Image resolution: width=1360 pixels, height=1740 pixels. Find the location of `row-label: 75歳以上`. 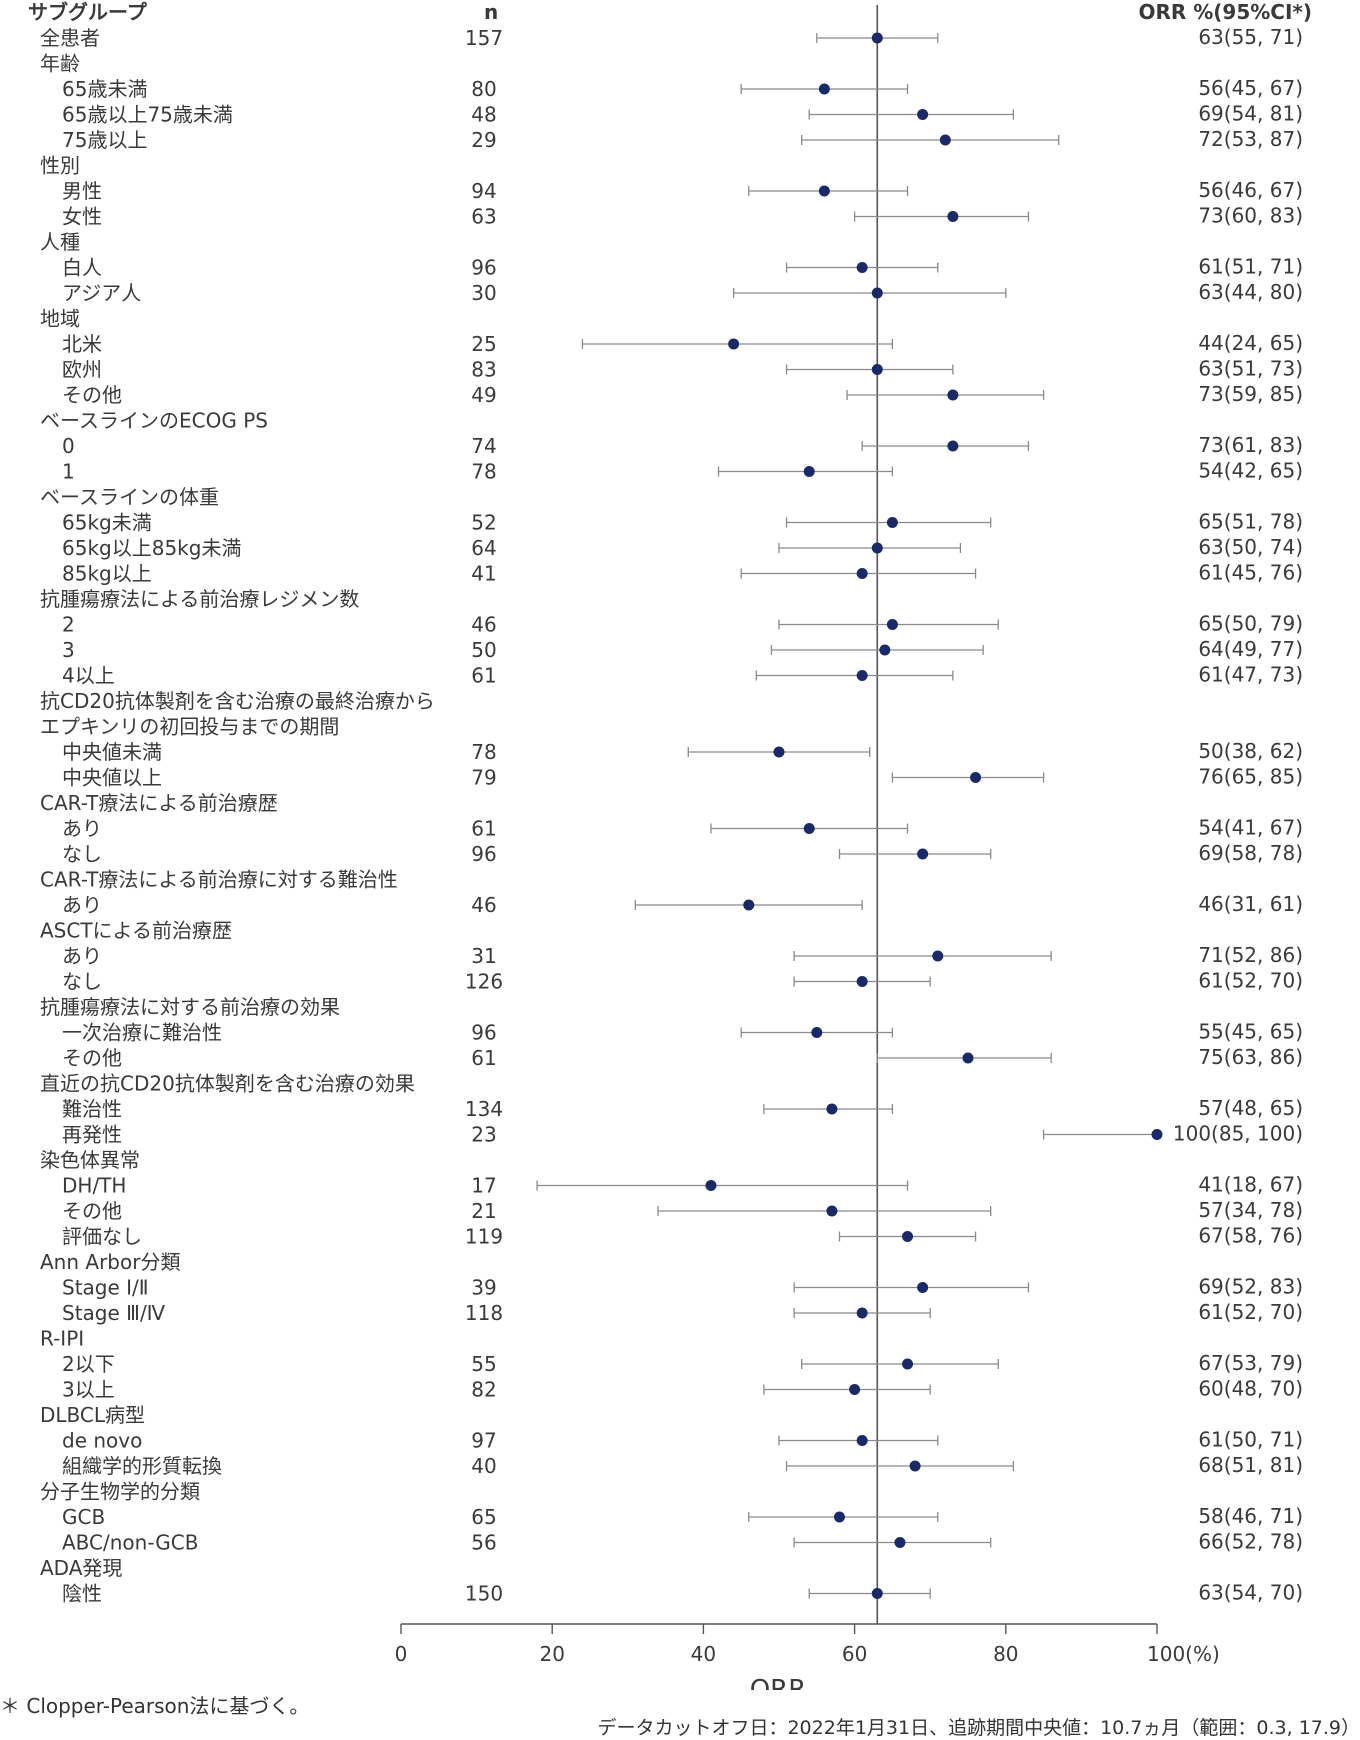

row-label: 75歳以上 is located at coordinates (104, 140).